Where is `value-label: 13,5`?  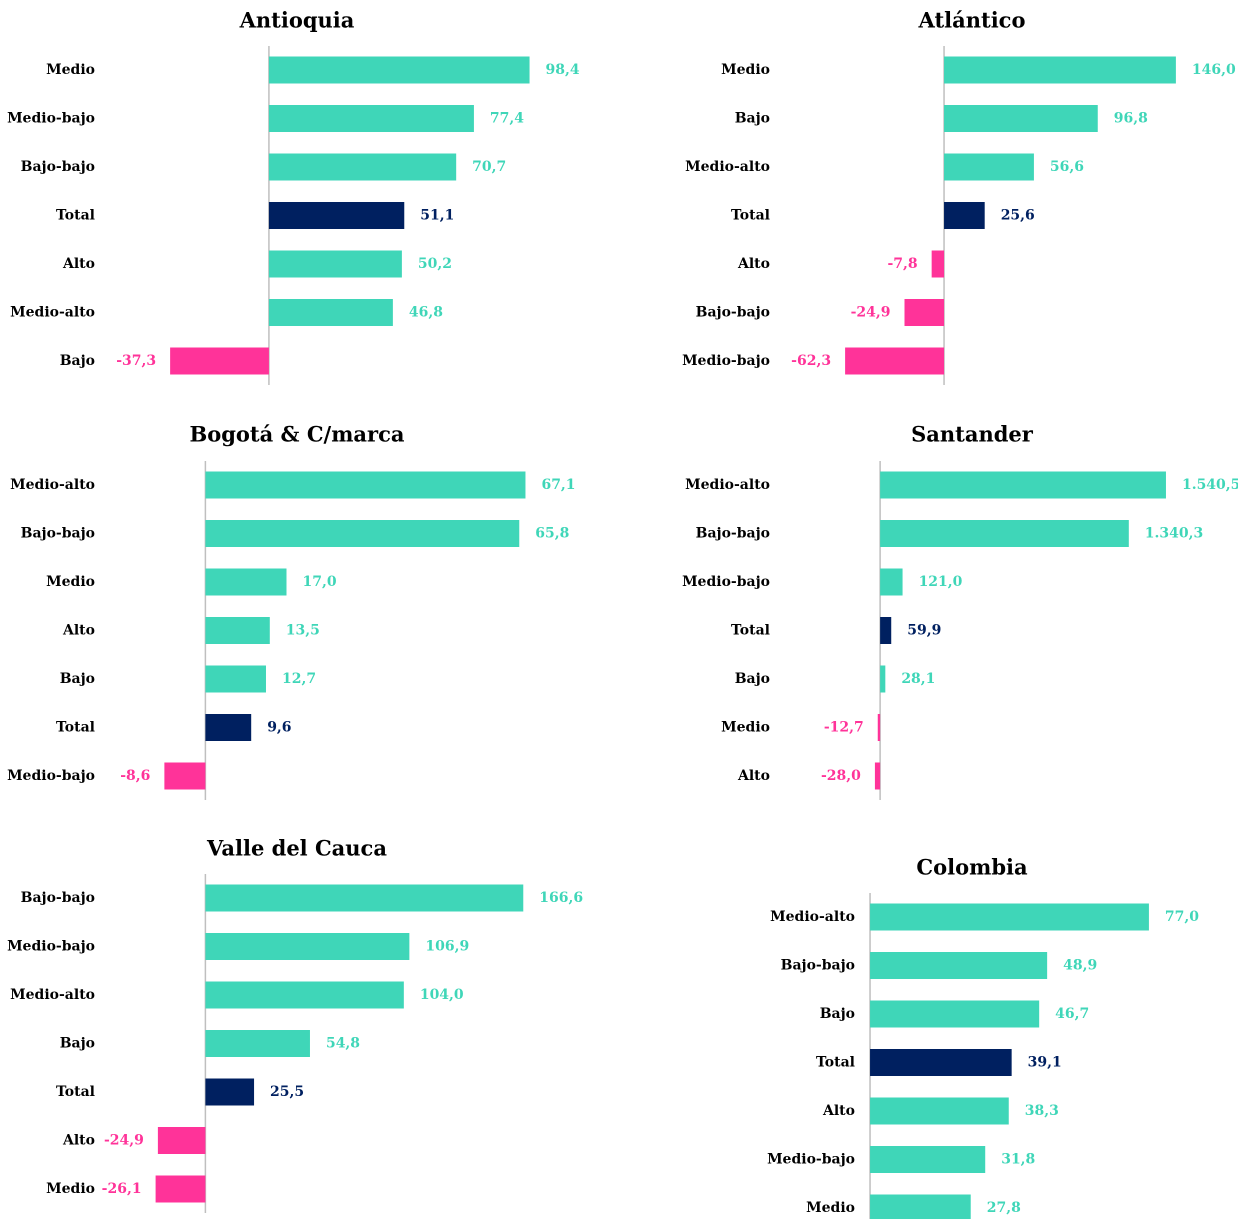 value-label: 13,5 is located at coordinates (303, 631).